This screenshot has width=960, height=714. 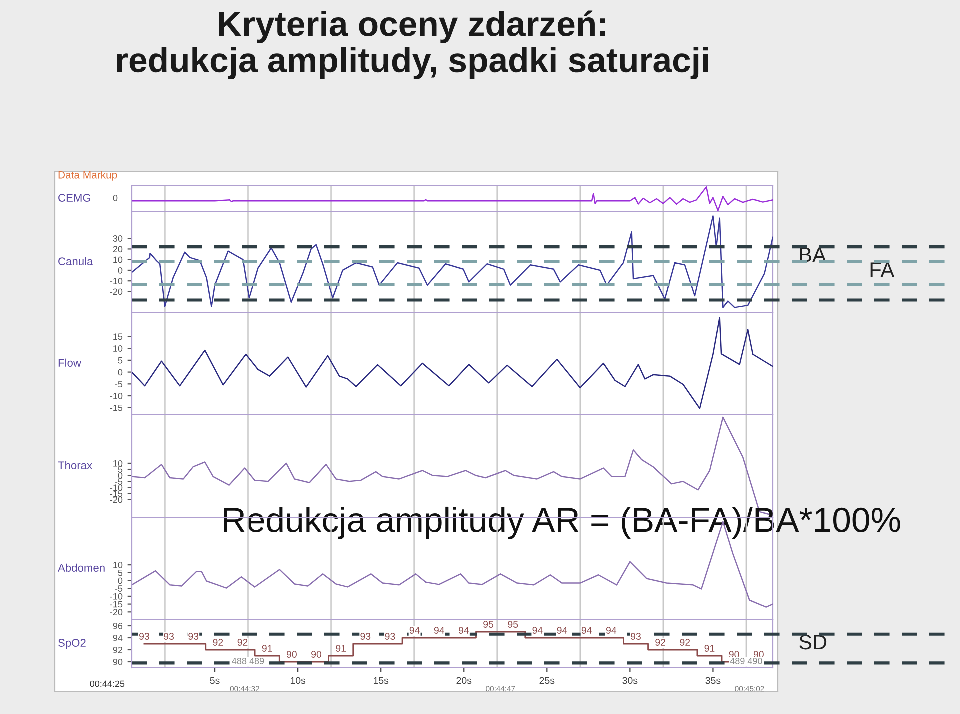 What do you see at coordinates (248, 661) in the screenshot?
I see `annotation: 488 489` at bounding box center [248, 661].